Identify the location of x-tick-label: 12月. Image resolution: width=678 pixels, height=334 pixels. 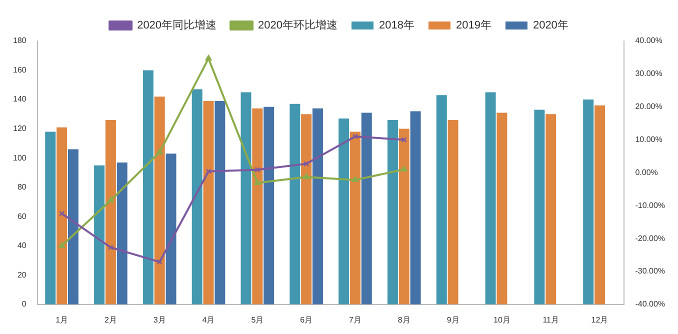
(599, 319).